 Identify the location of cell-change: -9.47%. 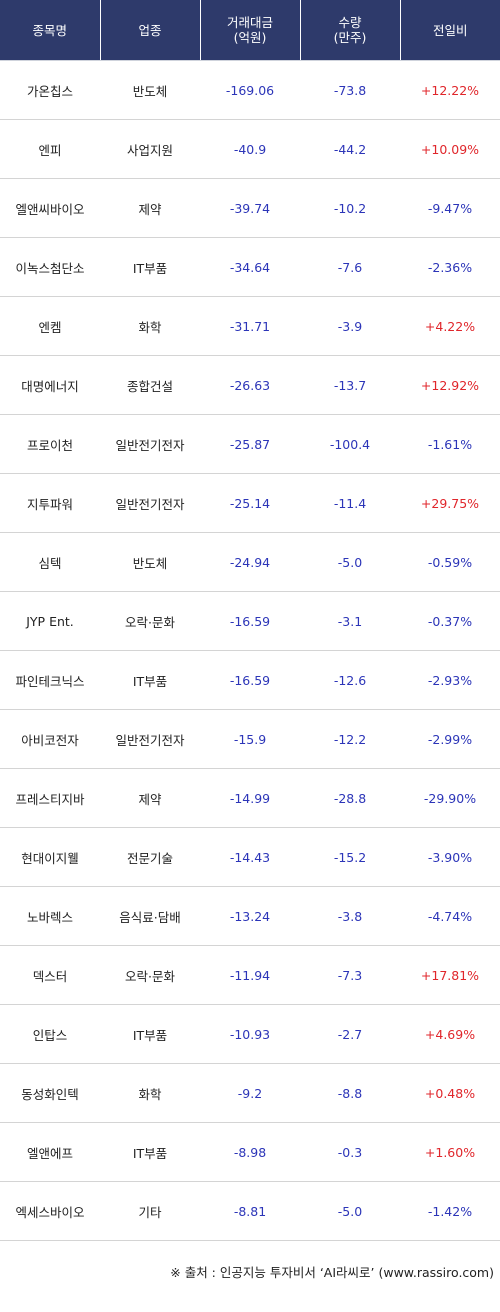
(450, 208).